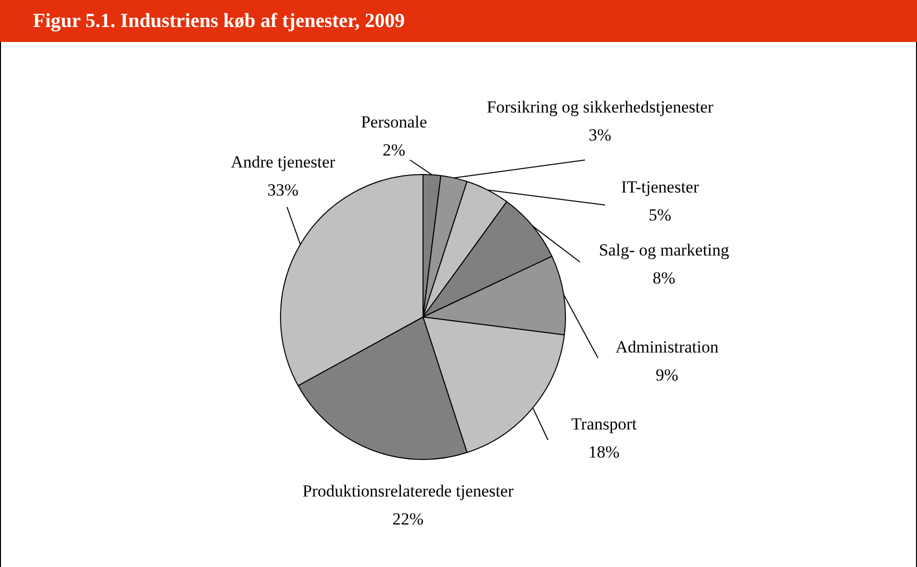 This screenshot has height=567, width=917. I want to click on data-label: 5%, so click(660, 214).